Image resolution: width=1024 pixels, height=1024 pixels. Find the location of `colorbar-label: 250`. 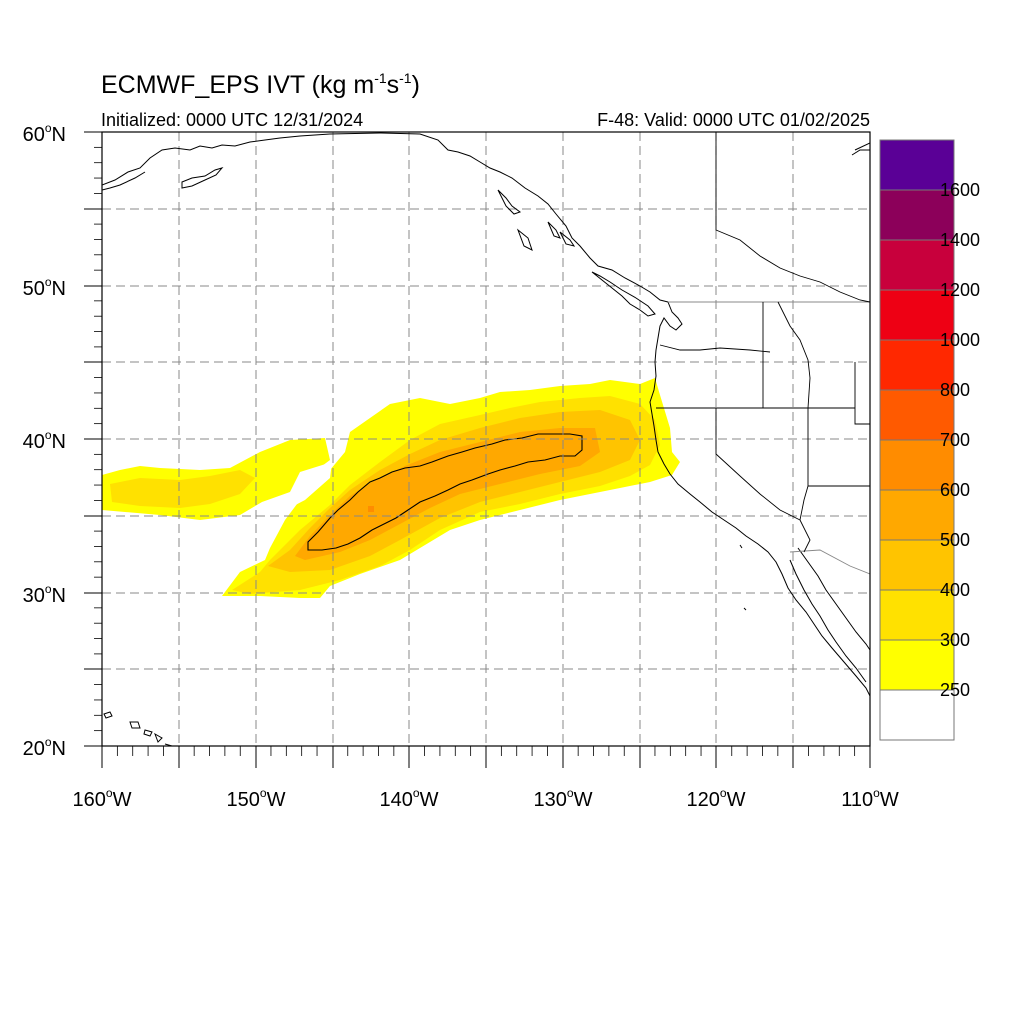

colorbar-label: 250 is located at coordinates (955, 690).